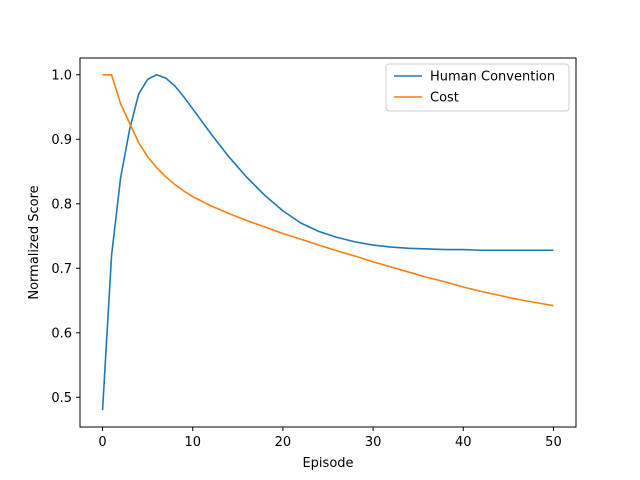 The image size is (640, 480). What do you see at coordinates (492, 77) in the screenshot?
I see `legend-entry: Human Convention` at bounding box center [492, 77].